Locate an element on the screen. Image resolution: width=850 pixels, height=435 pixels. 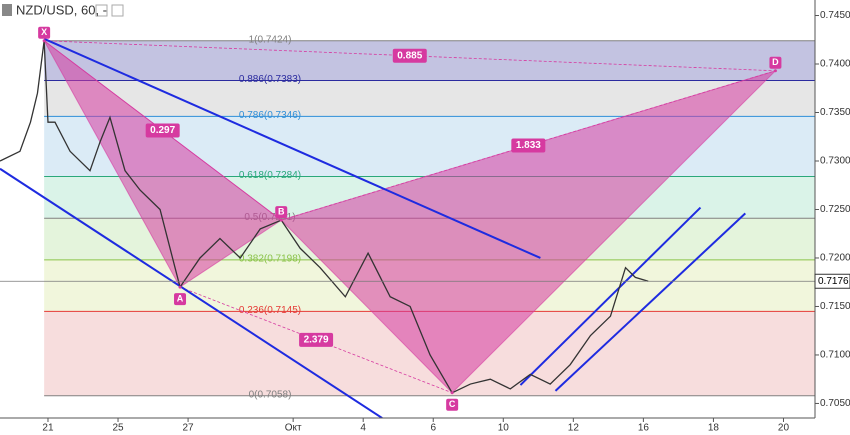
x-tick-label: 10 is located at coordinates (504, 428).